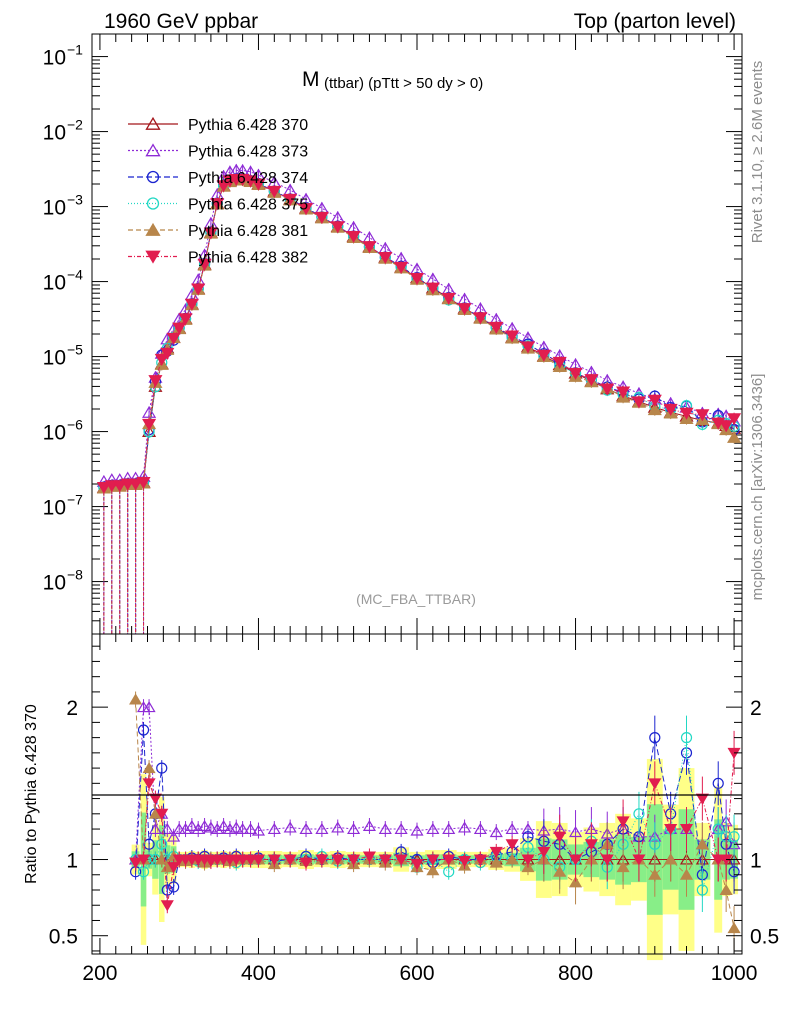 The width and height of the screenshot is (786, 1029). I want to click on legend-label: Pythia 6.428 382, so click(248, 258).